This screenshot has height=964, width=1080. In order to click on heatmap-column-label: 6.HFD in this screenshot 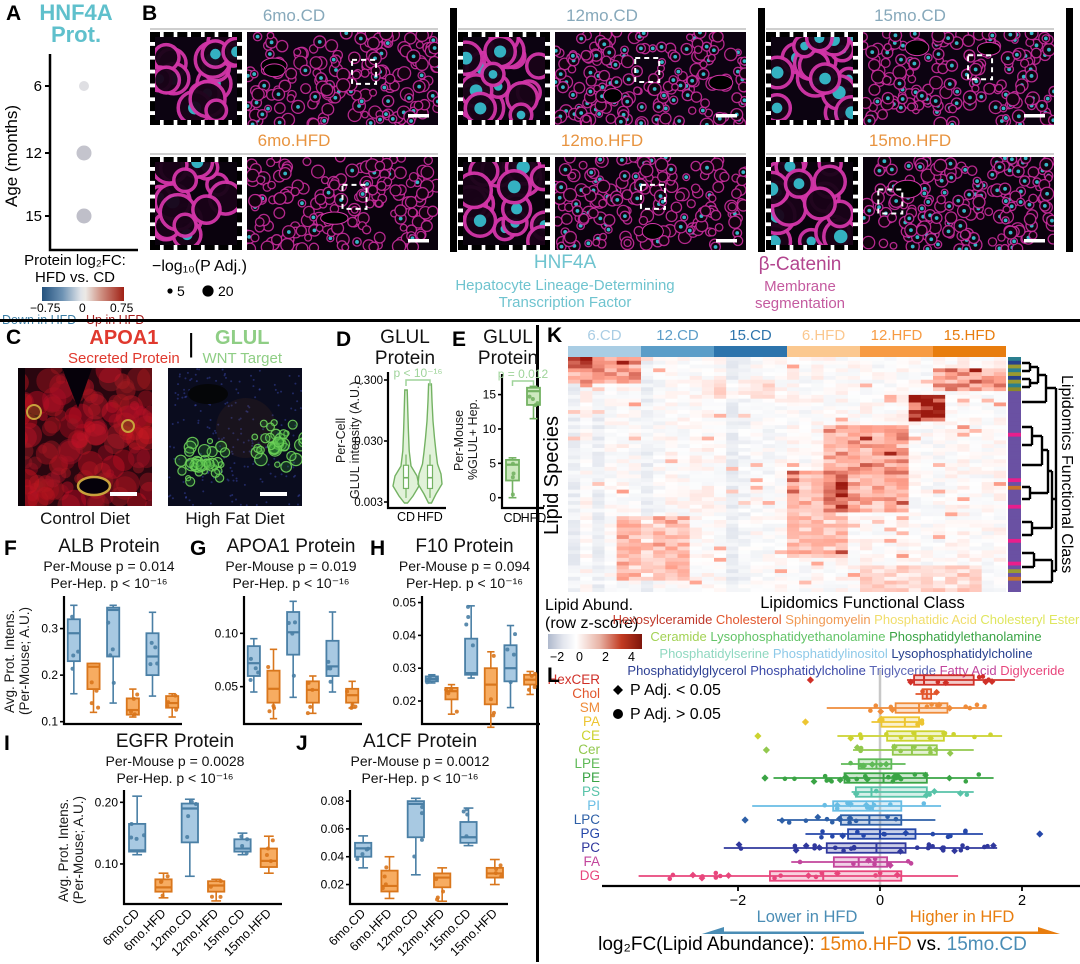, I will do `click(823, 335)`.